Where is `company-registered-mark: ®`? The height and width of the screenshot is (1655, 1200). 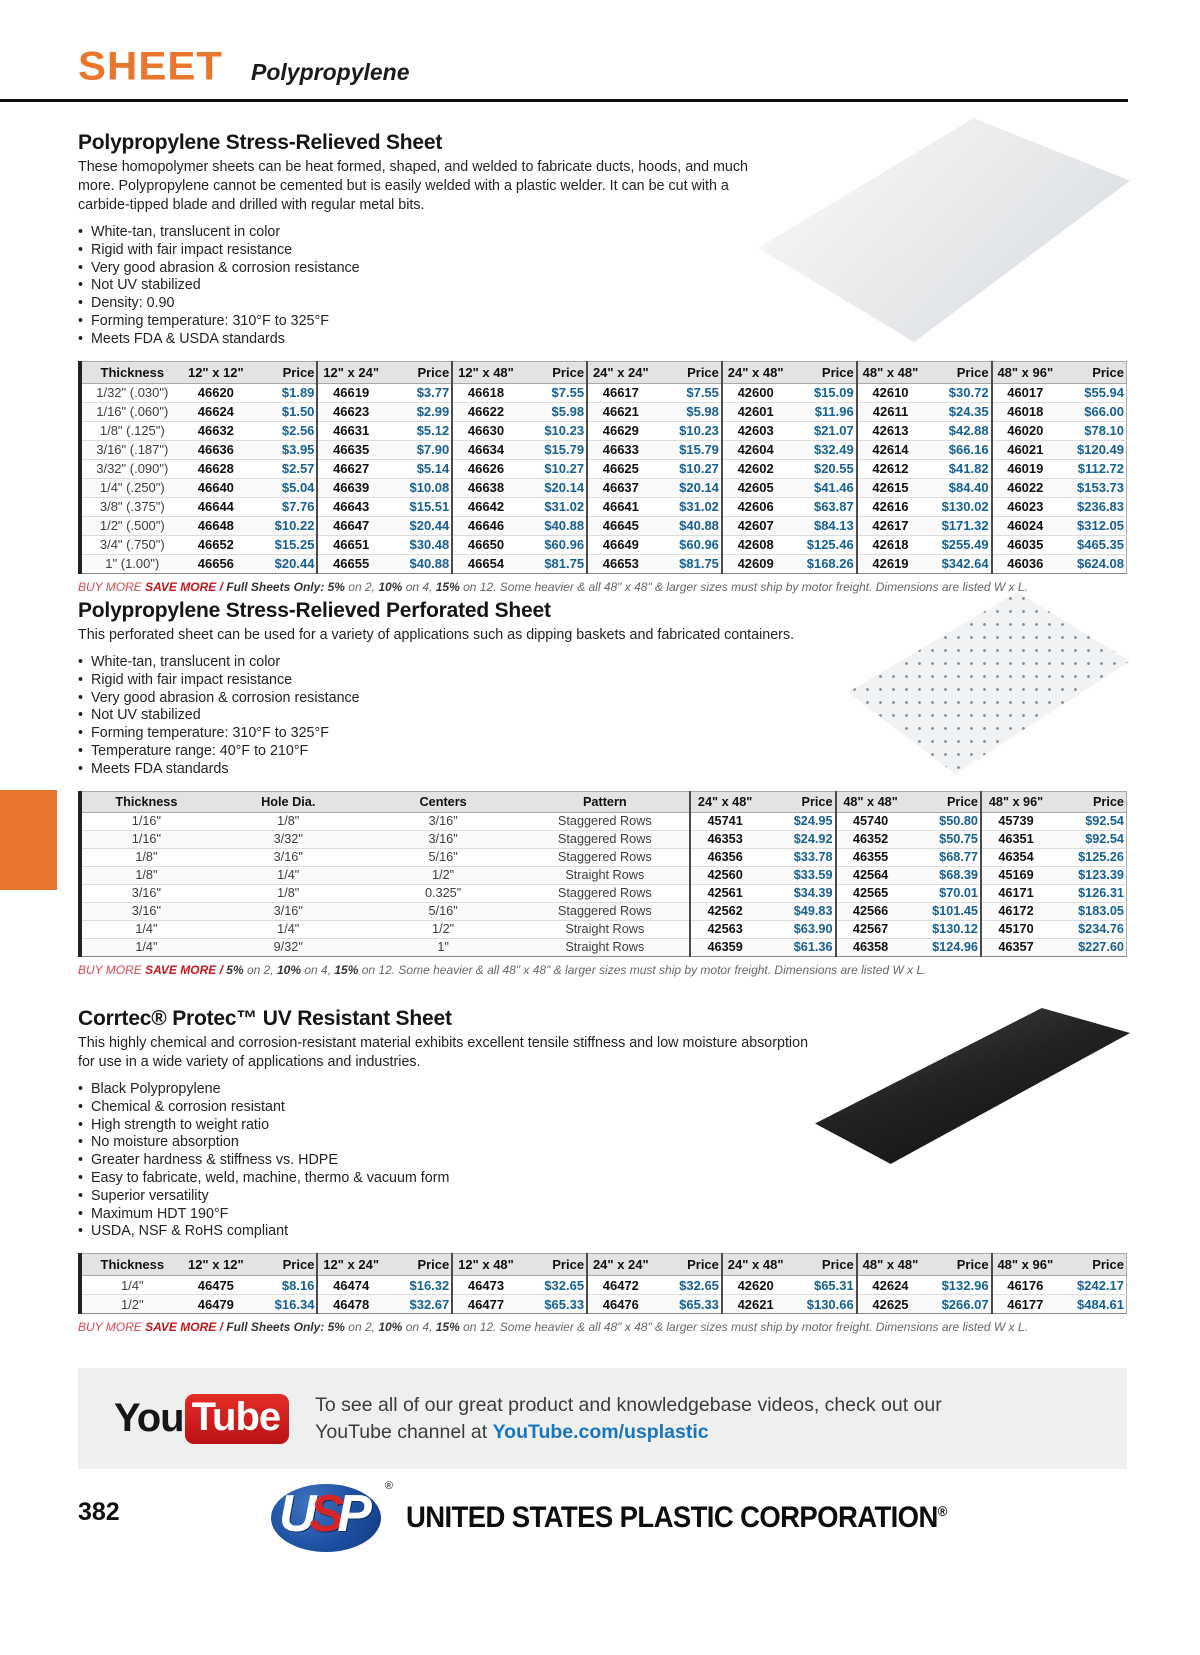
company-registered-mark: ® is located at coordinates (942, 1511).